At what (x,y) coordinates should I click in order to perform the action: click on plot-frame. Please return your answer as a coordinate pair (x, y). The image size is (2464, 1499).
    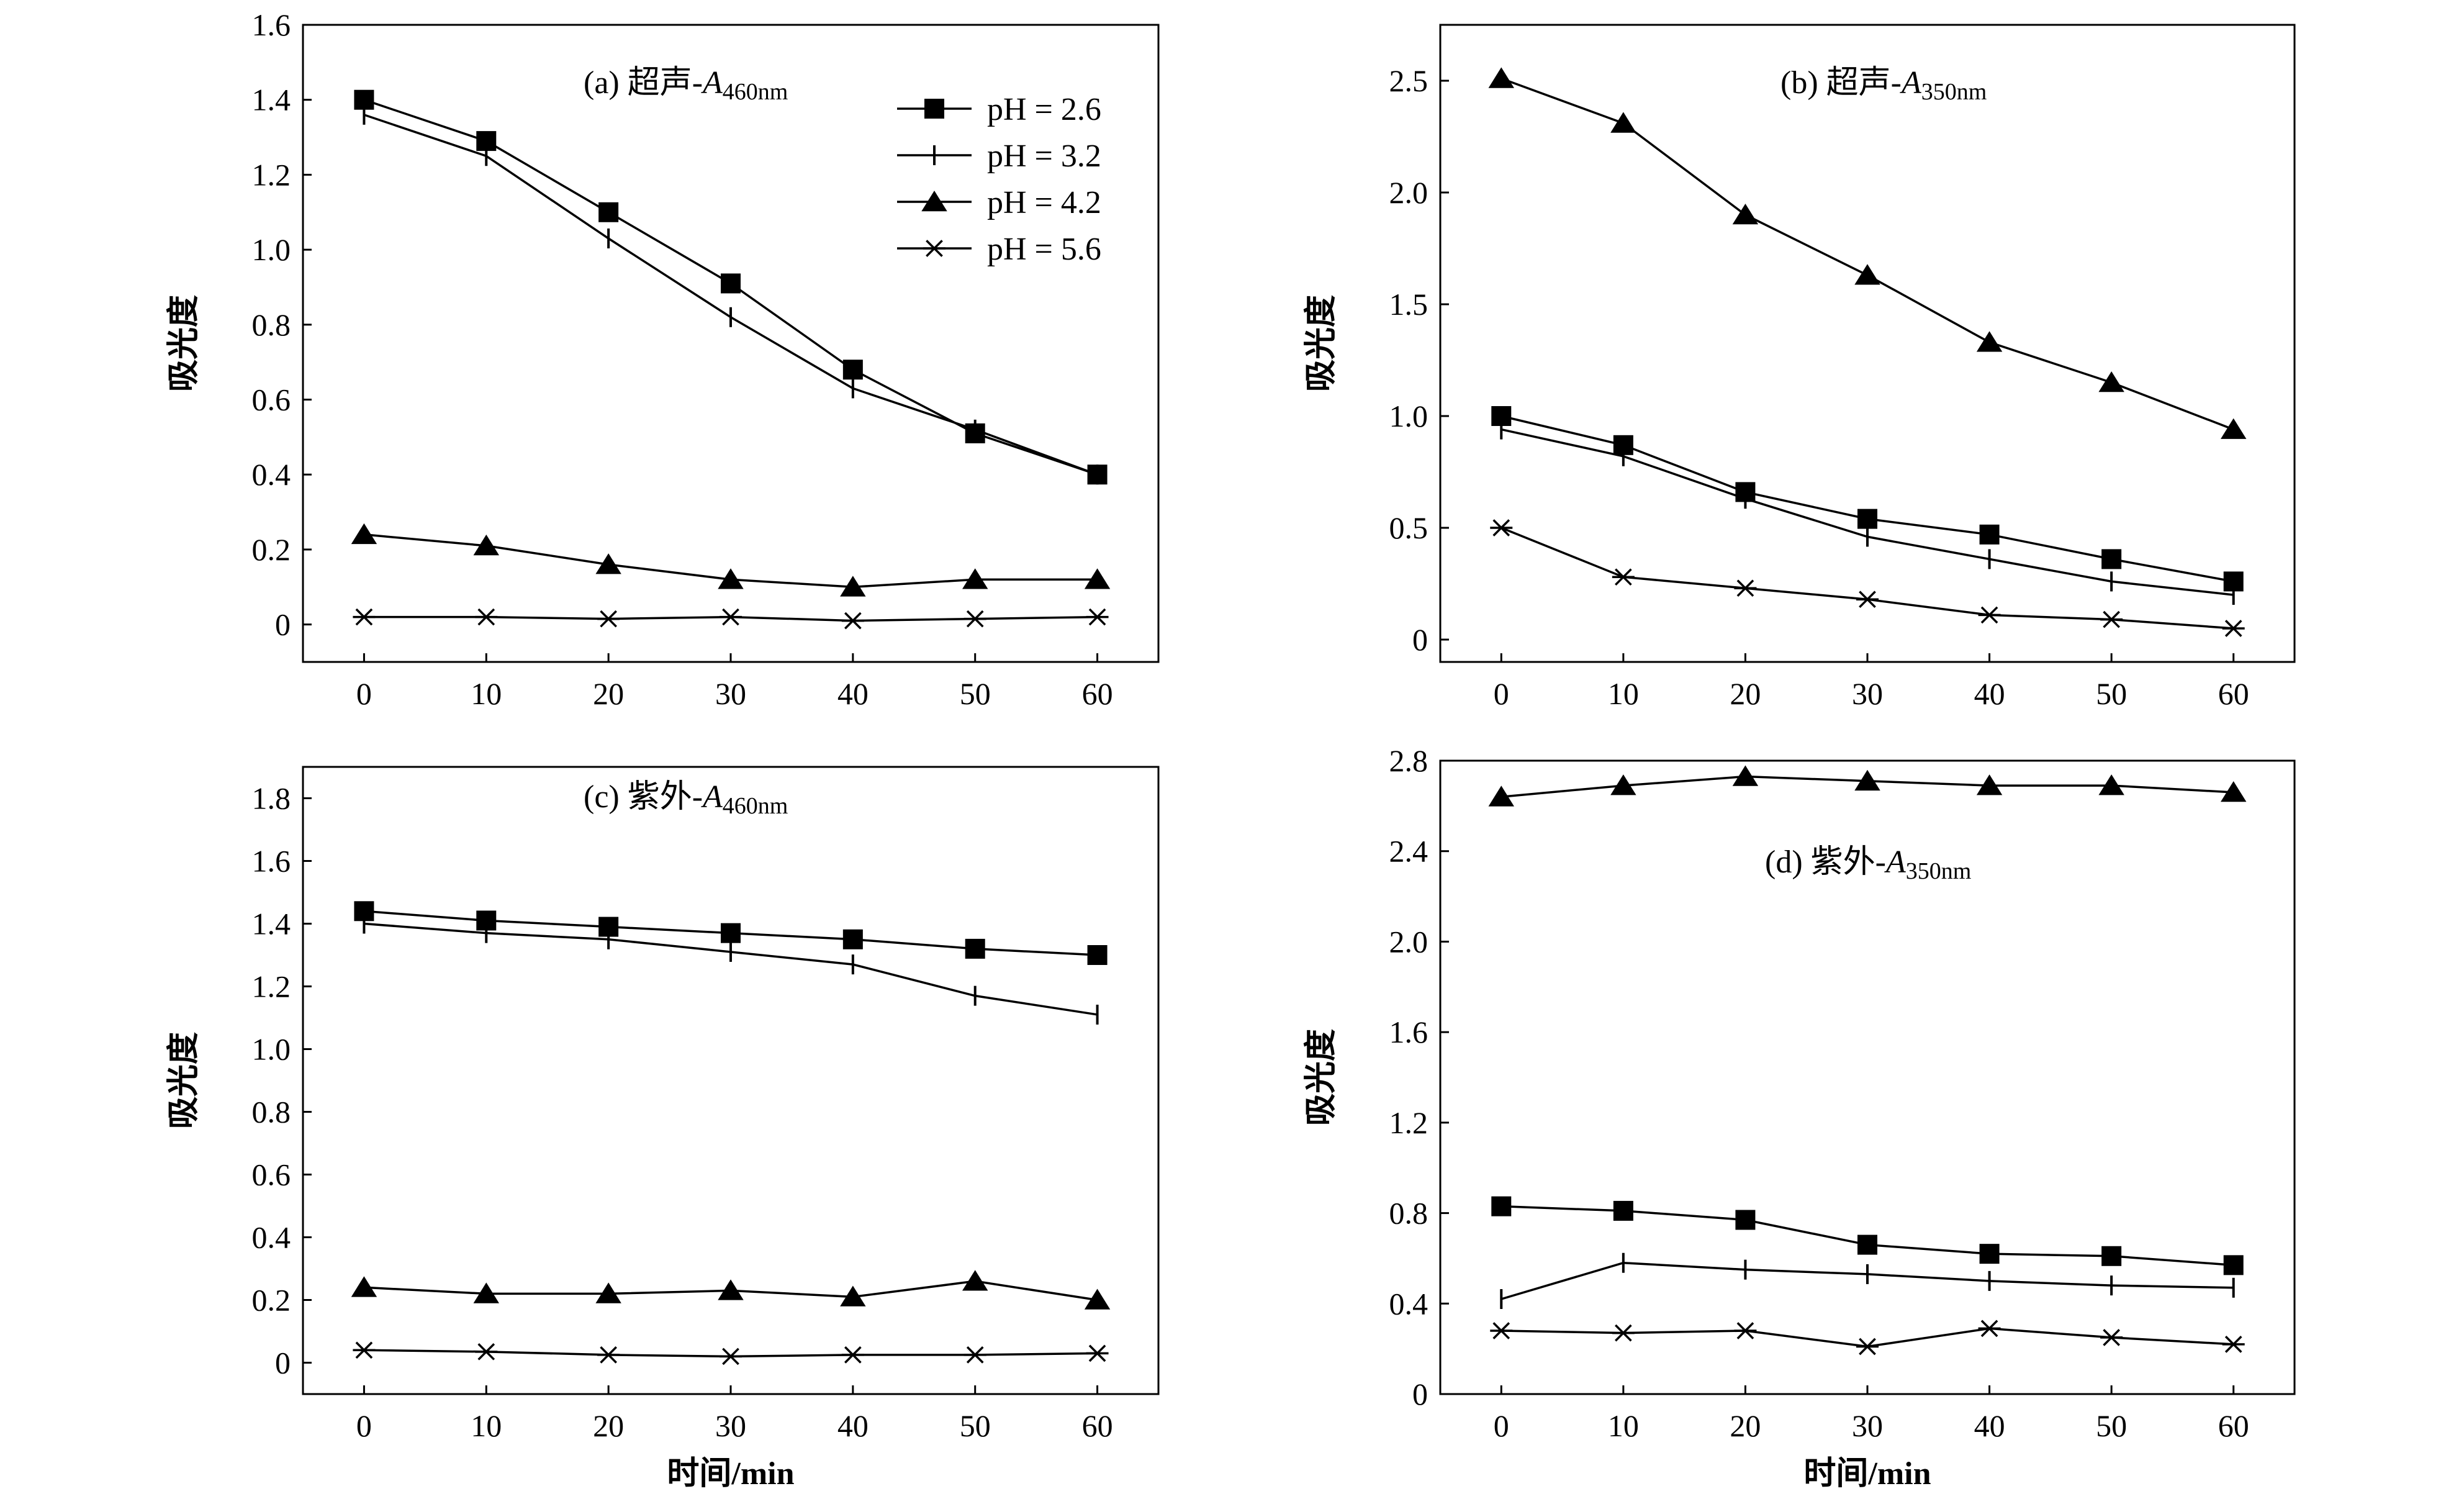
    Looking at the image, I should click on (1867, 343).